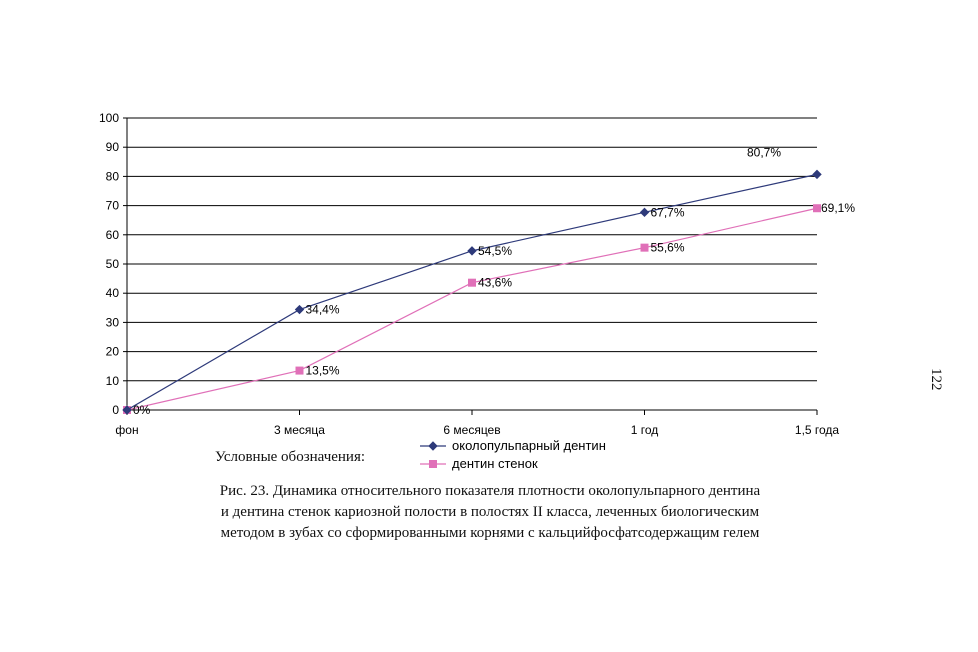 The image size is (978, 652). I want to click on data-label: 67,7%, so click(668, 212).